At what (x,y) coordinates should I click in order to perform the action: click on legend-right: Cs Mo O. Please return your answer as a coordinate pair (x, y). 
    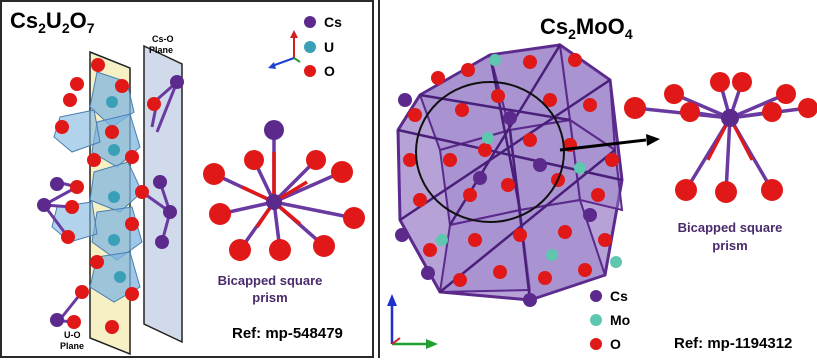
    Looking at the image, I should click on (610, 320).